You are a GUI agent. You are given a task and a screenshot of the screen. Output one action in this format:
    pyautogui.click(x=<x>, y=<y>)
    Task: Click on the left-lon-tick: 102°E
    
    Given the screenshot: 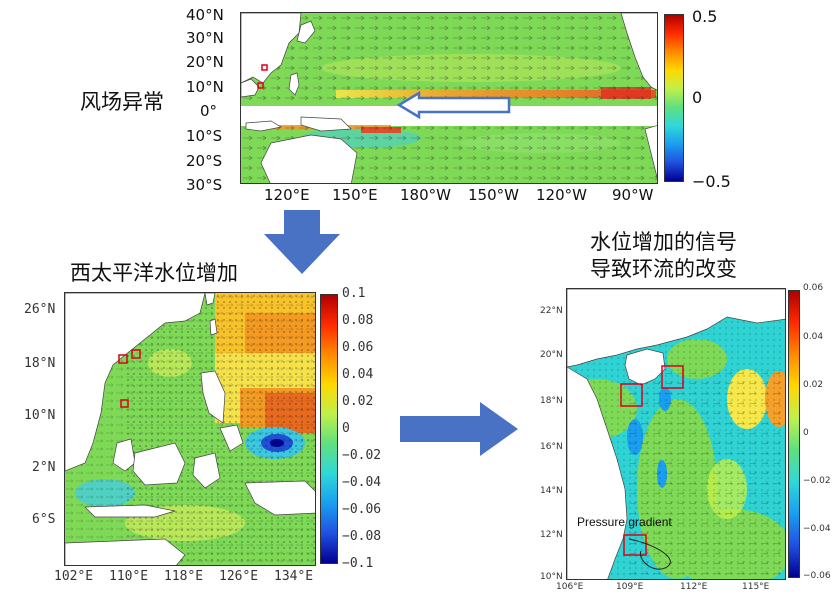 What is the action you would take?
    pyautogui.click(x=74, y=576)
    